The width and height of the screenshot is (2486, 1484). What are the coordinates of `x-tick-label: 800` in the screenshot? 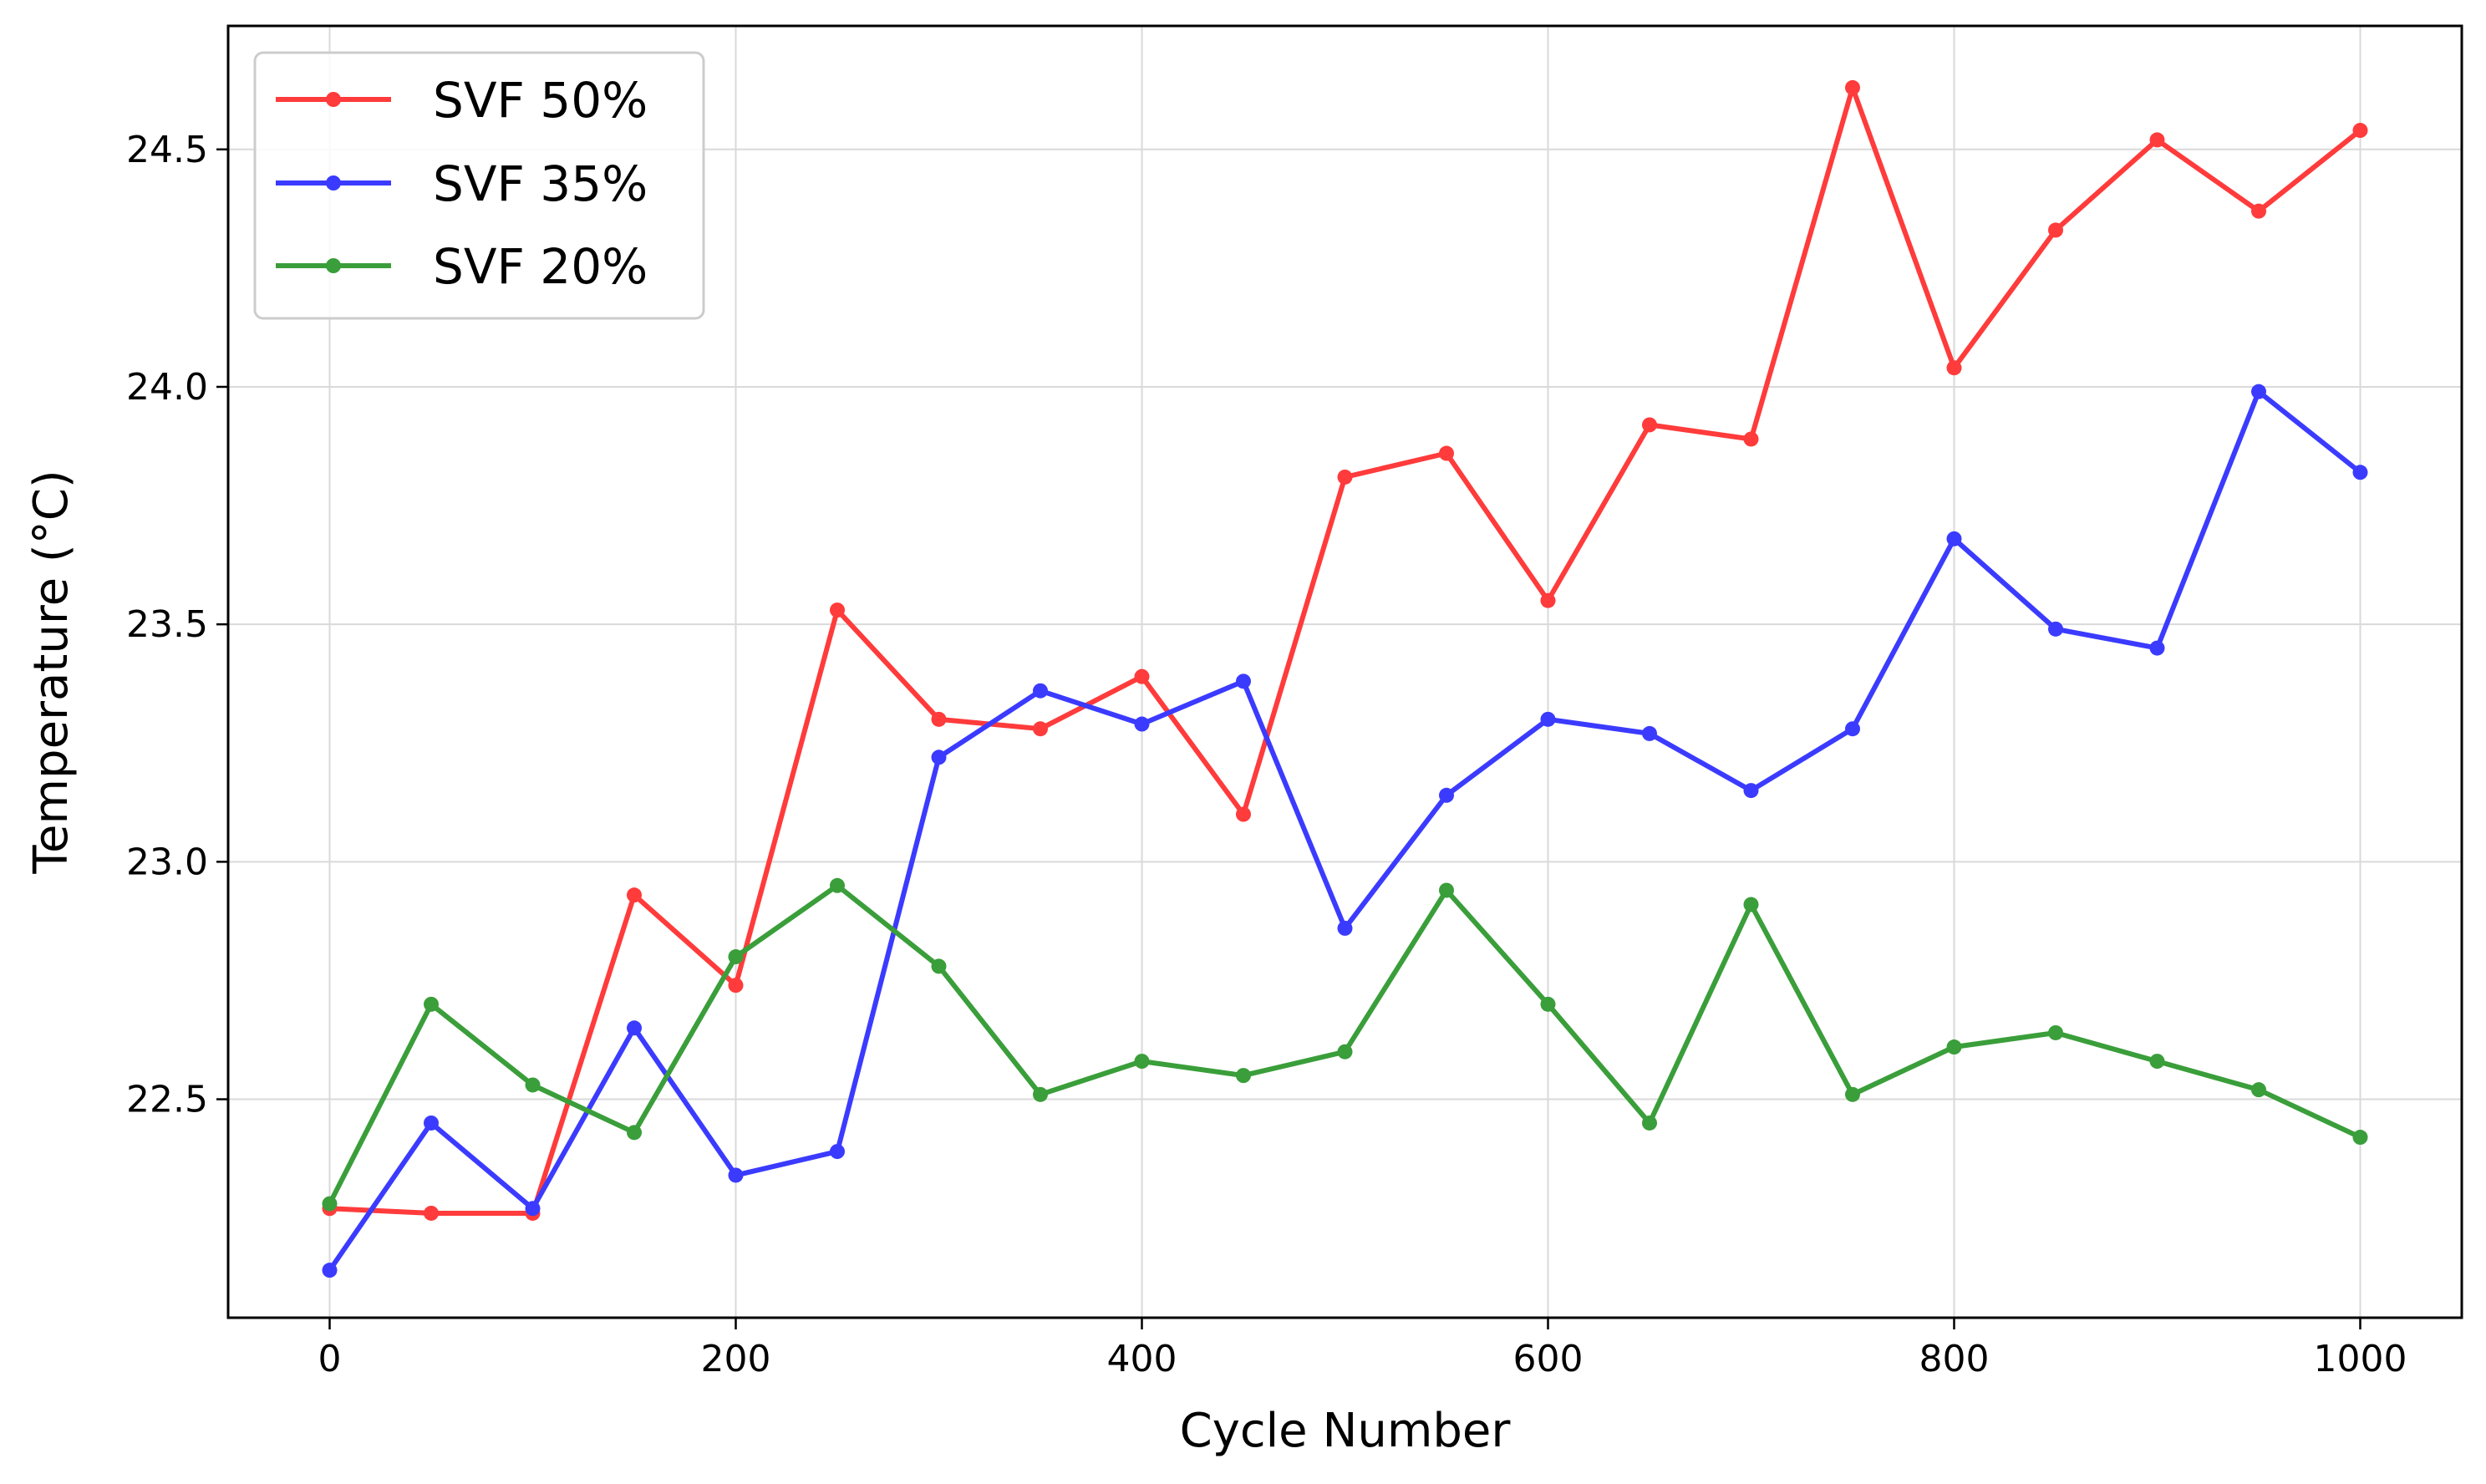 It's located at (1954, 1359).